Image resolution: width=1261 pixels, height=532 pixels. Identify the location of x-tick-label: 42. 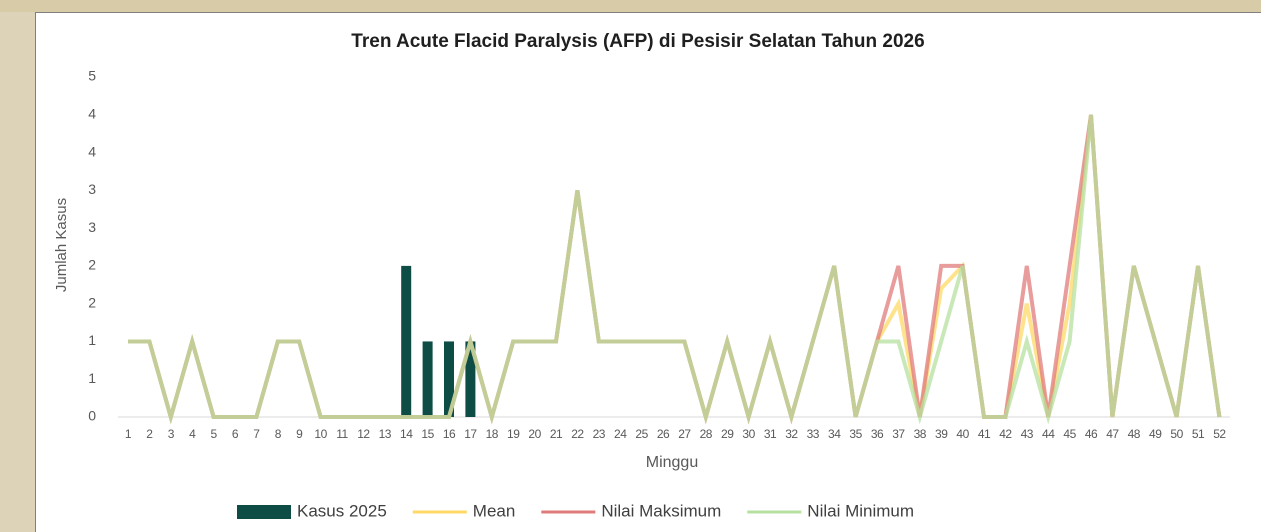
(1005, 434).